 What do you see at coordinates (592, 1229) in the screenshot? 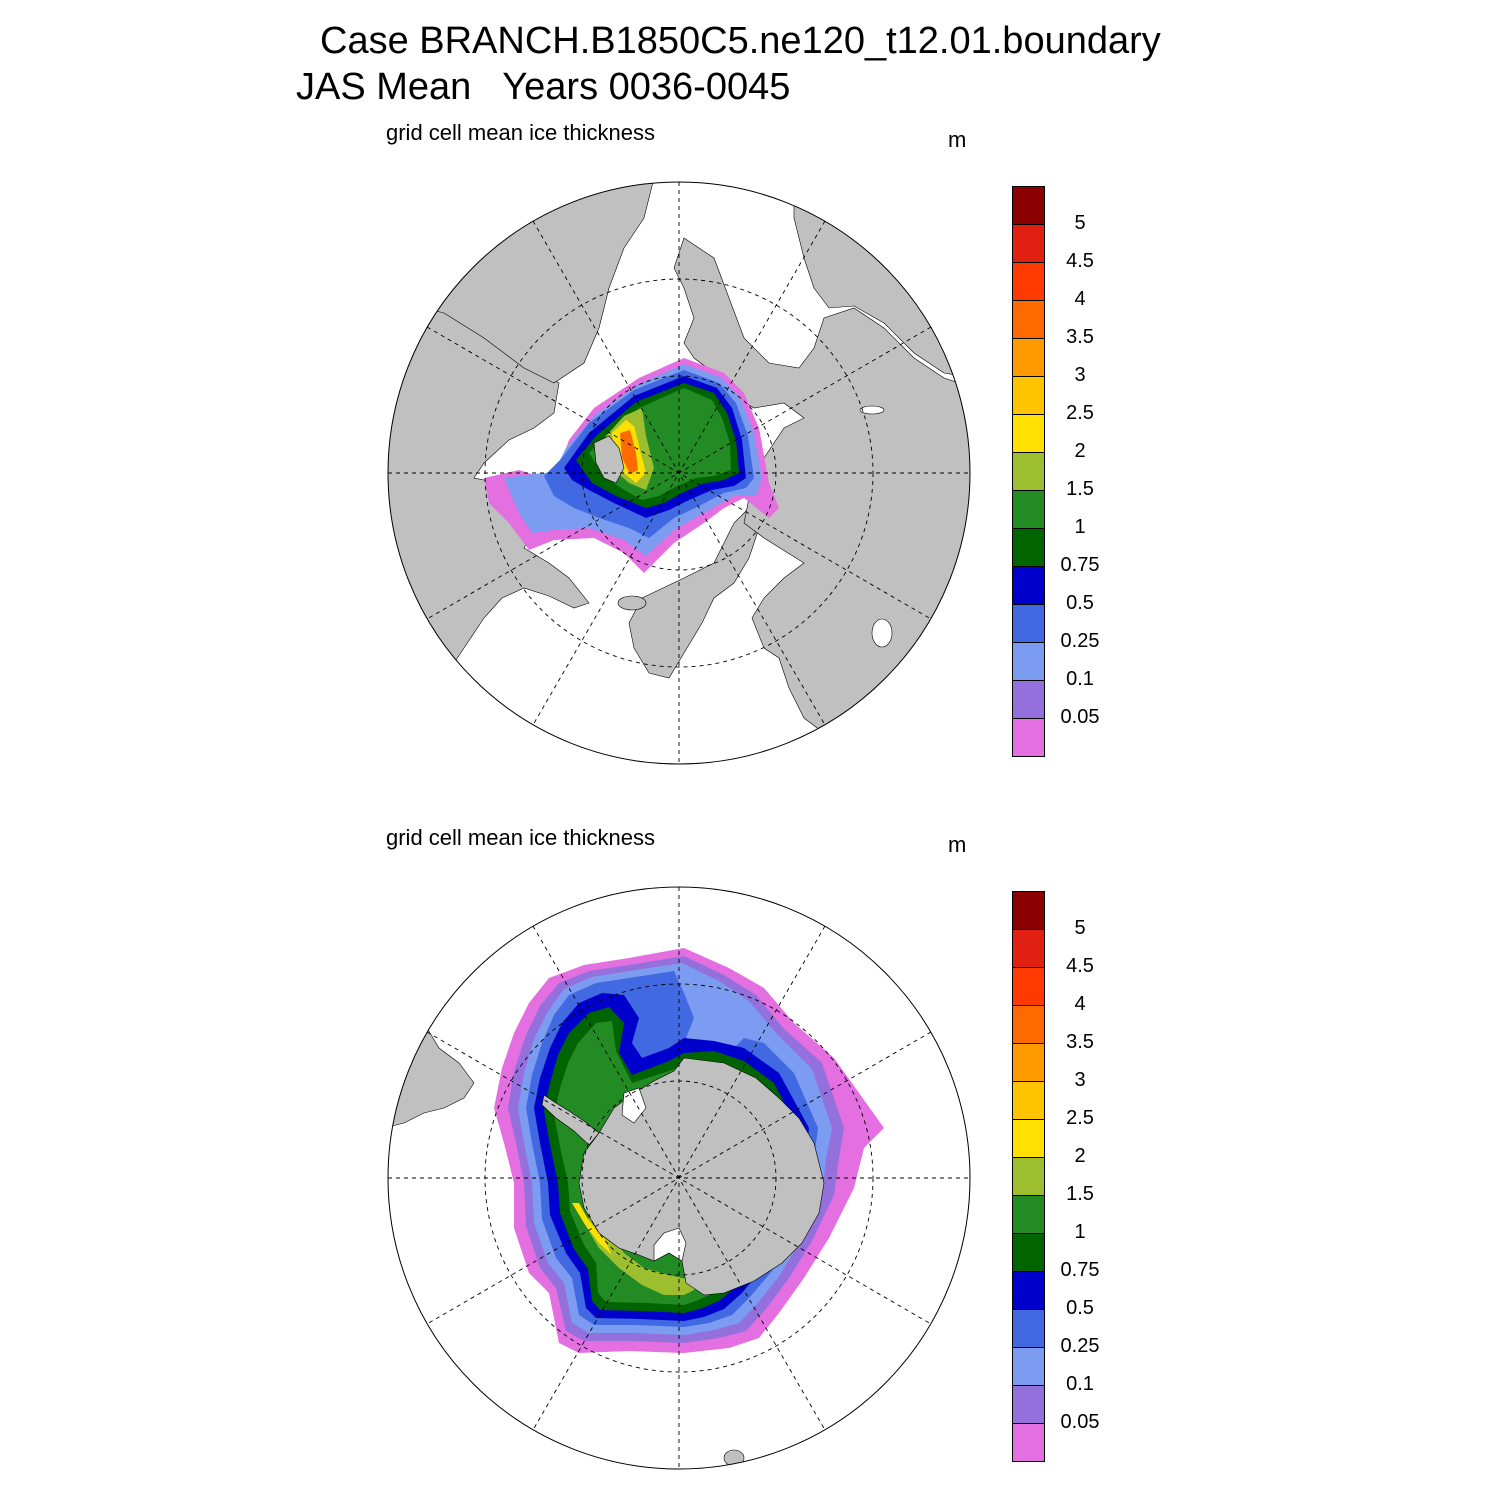
I see `south-ice-yellow` at bounding box center [592, 1229].